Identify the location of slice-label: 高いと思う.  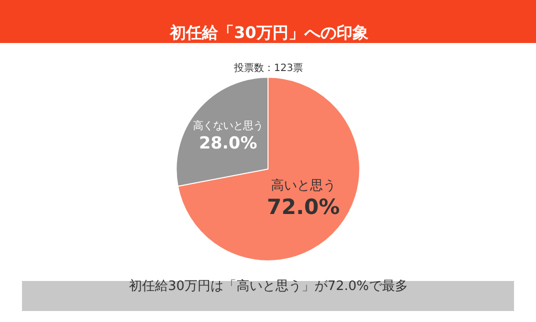
(303, 185).